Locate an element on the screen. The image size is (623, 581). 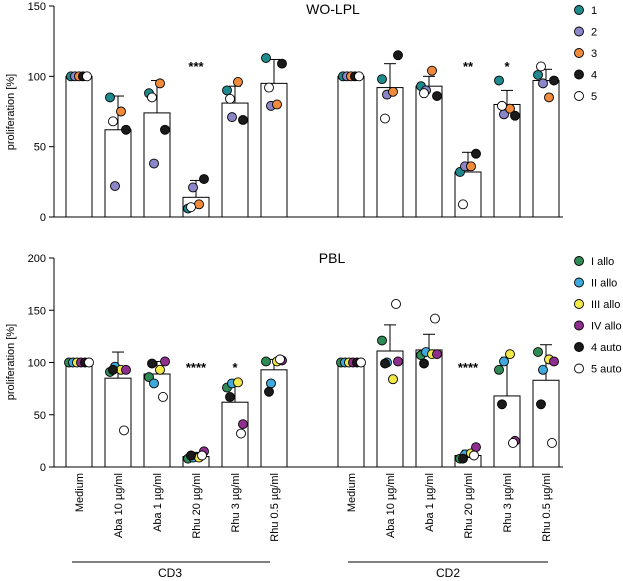
legend-label: 3 is located at coordinates (594, 54).